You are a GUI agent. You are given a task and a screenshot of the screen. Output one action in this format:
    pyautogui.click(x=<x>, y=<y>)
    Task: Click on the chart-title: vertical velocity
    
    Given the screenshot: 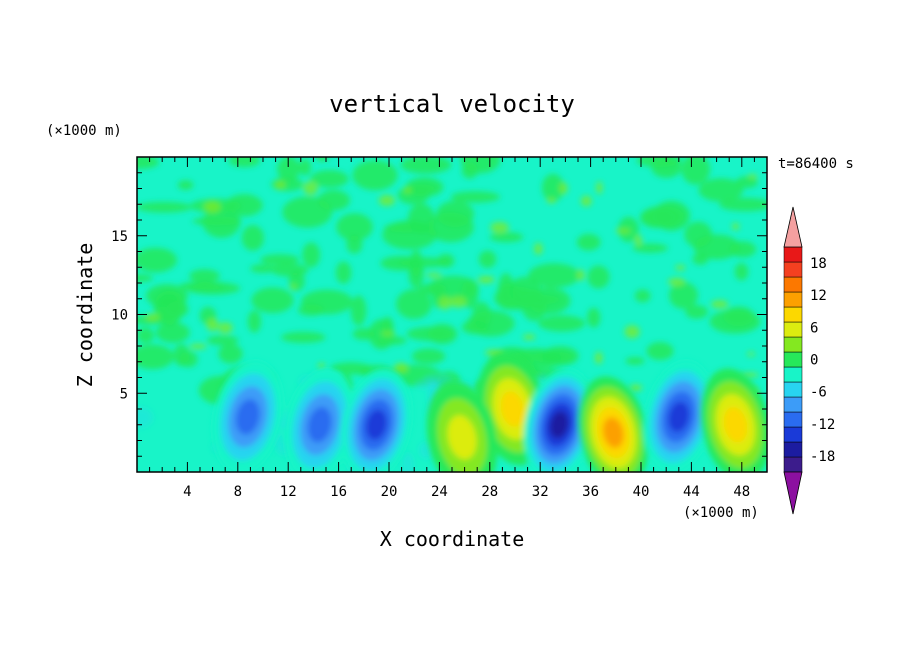 What is the action you would take?
    pyautogui.click(x=452, y=104)
    